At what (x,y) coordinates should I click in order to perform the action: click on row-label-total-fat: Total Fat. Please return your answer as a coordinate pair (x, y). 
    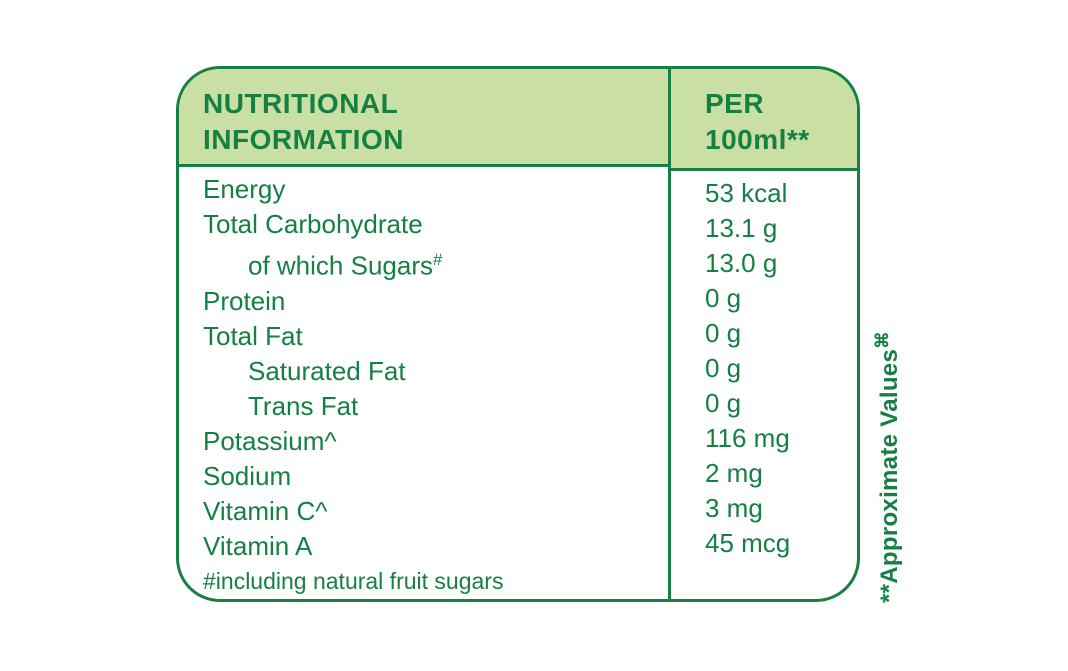
    Looking at the image, I should click on (253, 336).